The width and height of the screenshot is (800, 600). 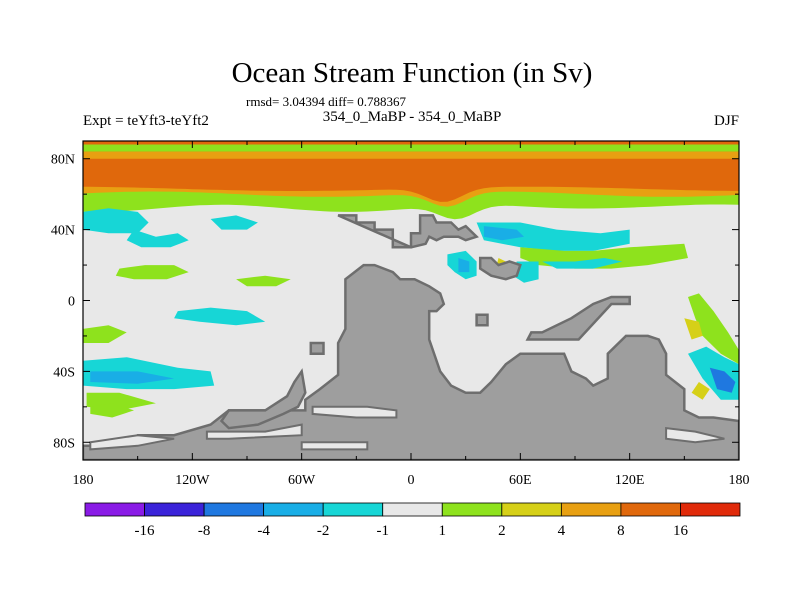 I want to click on x-tick-label-4: 60E, so click(x=520, y=480).